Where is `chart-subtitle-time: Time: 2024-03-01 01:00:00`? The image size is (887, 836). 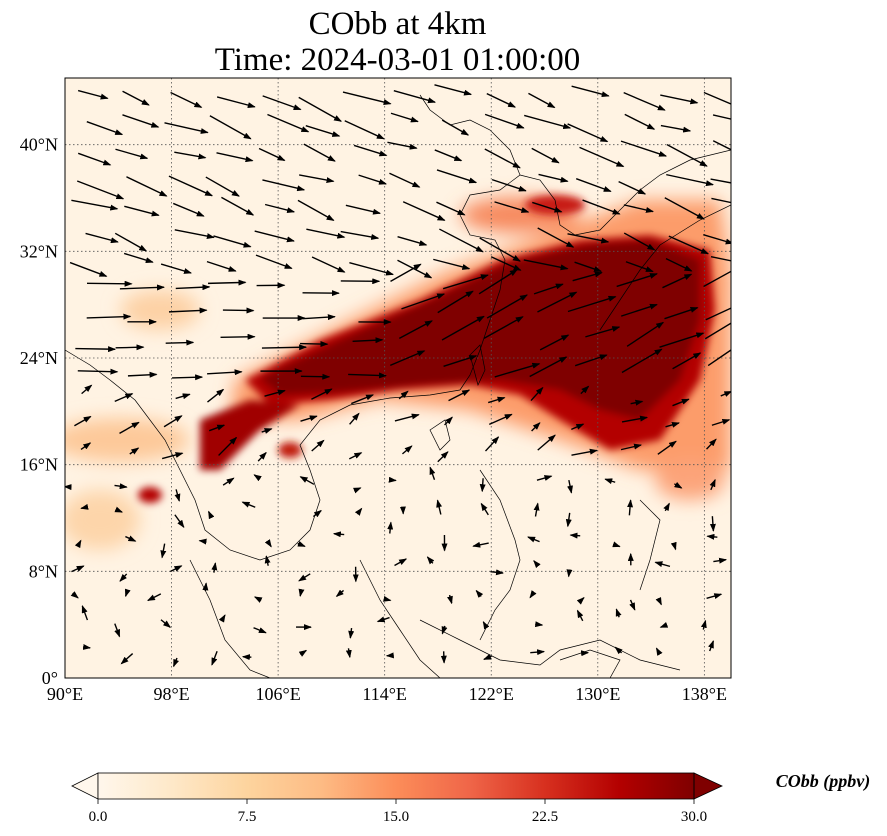 chart-subtitle-time: Time: 2024-03-01 01:00:00 is located at coordinates (397, 60).